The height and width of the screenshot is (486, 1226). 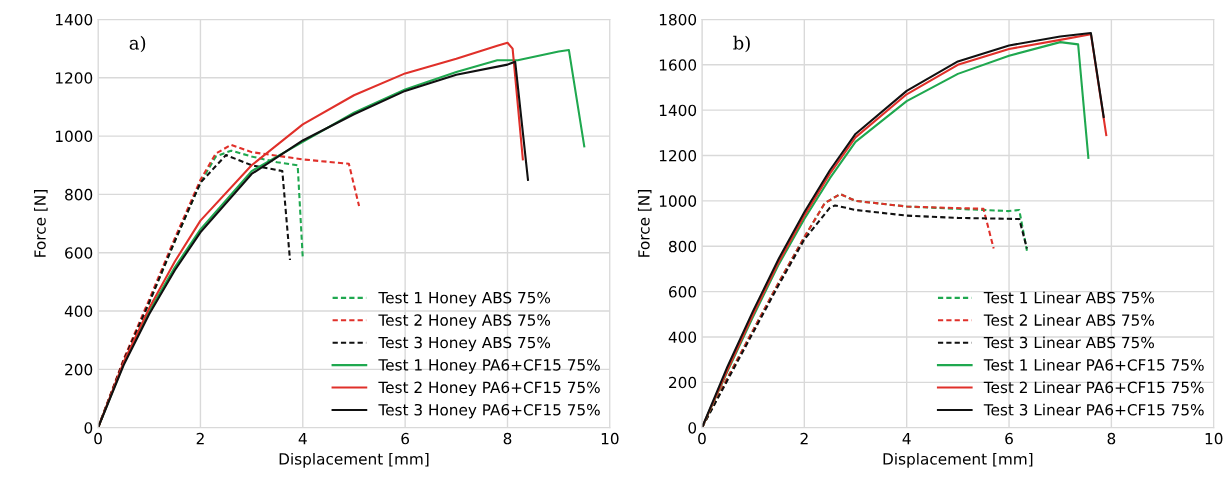 I want to click on legend-label: Test 1 Honey PA6+CF15 75%, so click(x=489, y=366).